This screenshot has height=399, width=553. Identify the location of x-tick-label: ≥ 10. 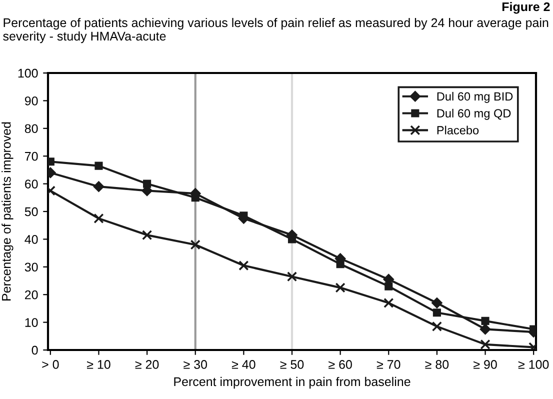
(98, 364).